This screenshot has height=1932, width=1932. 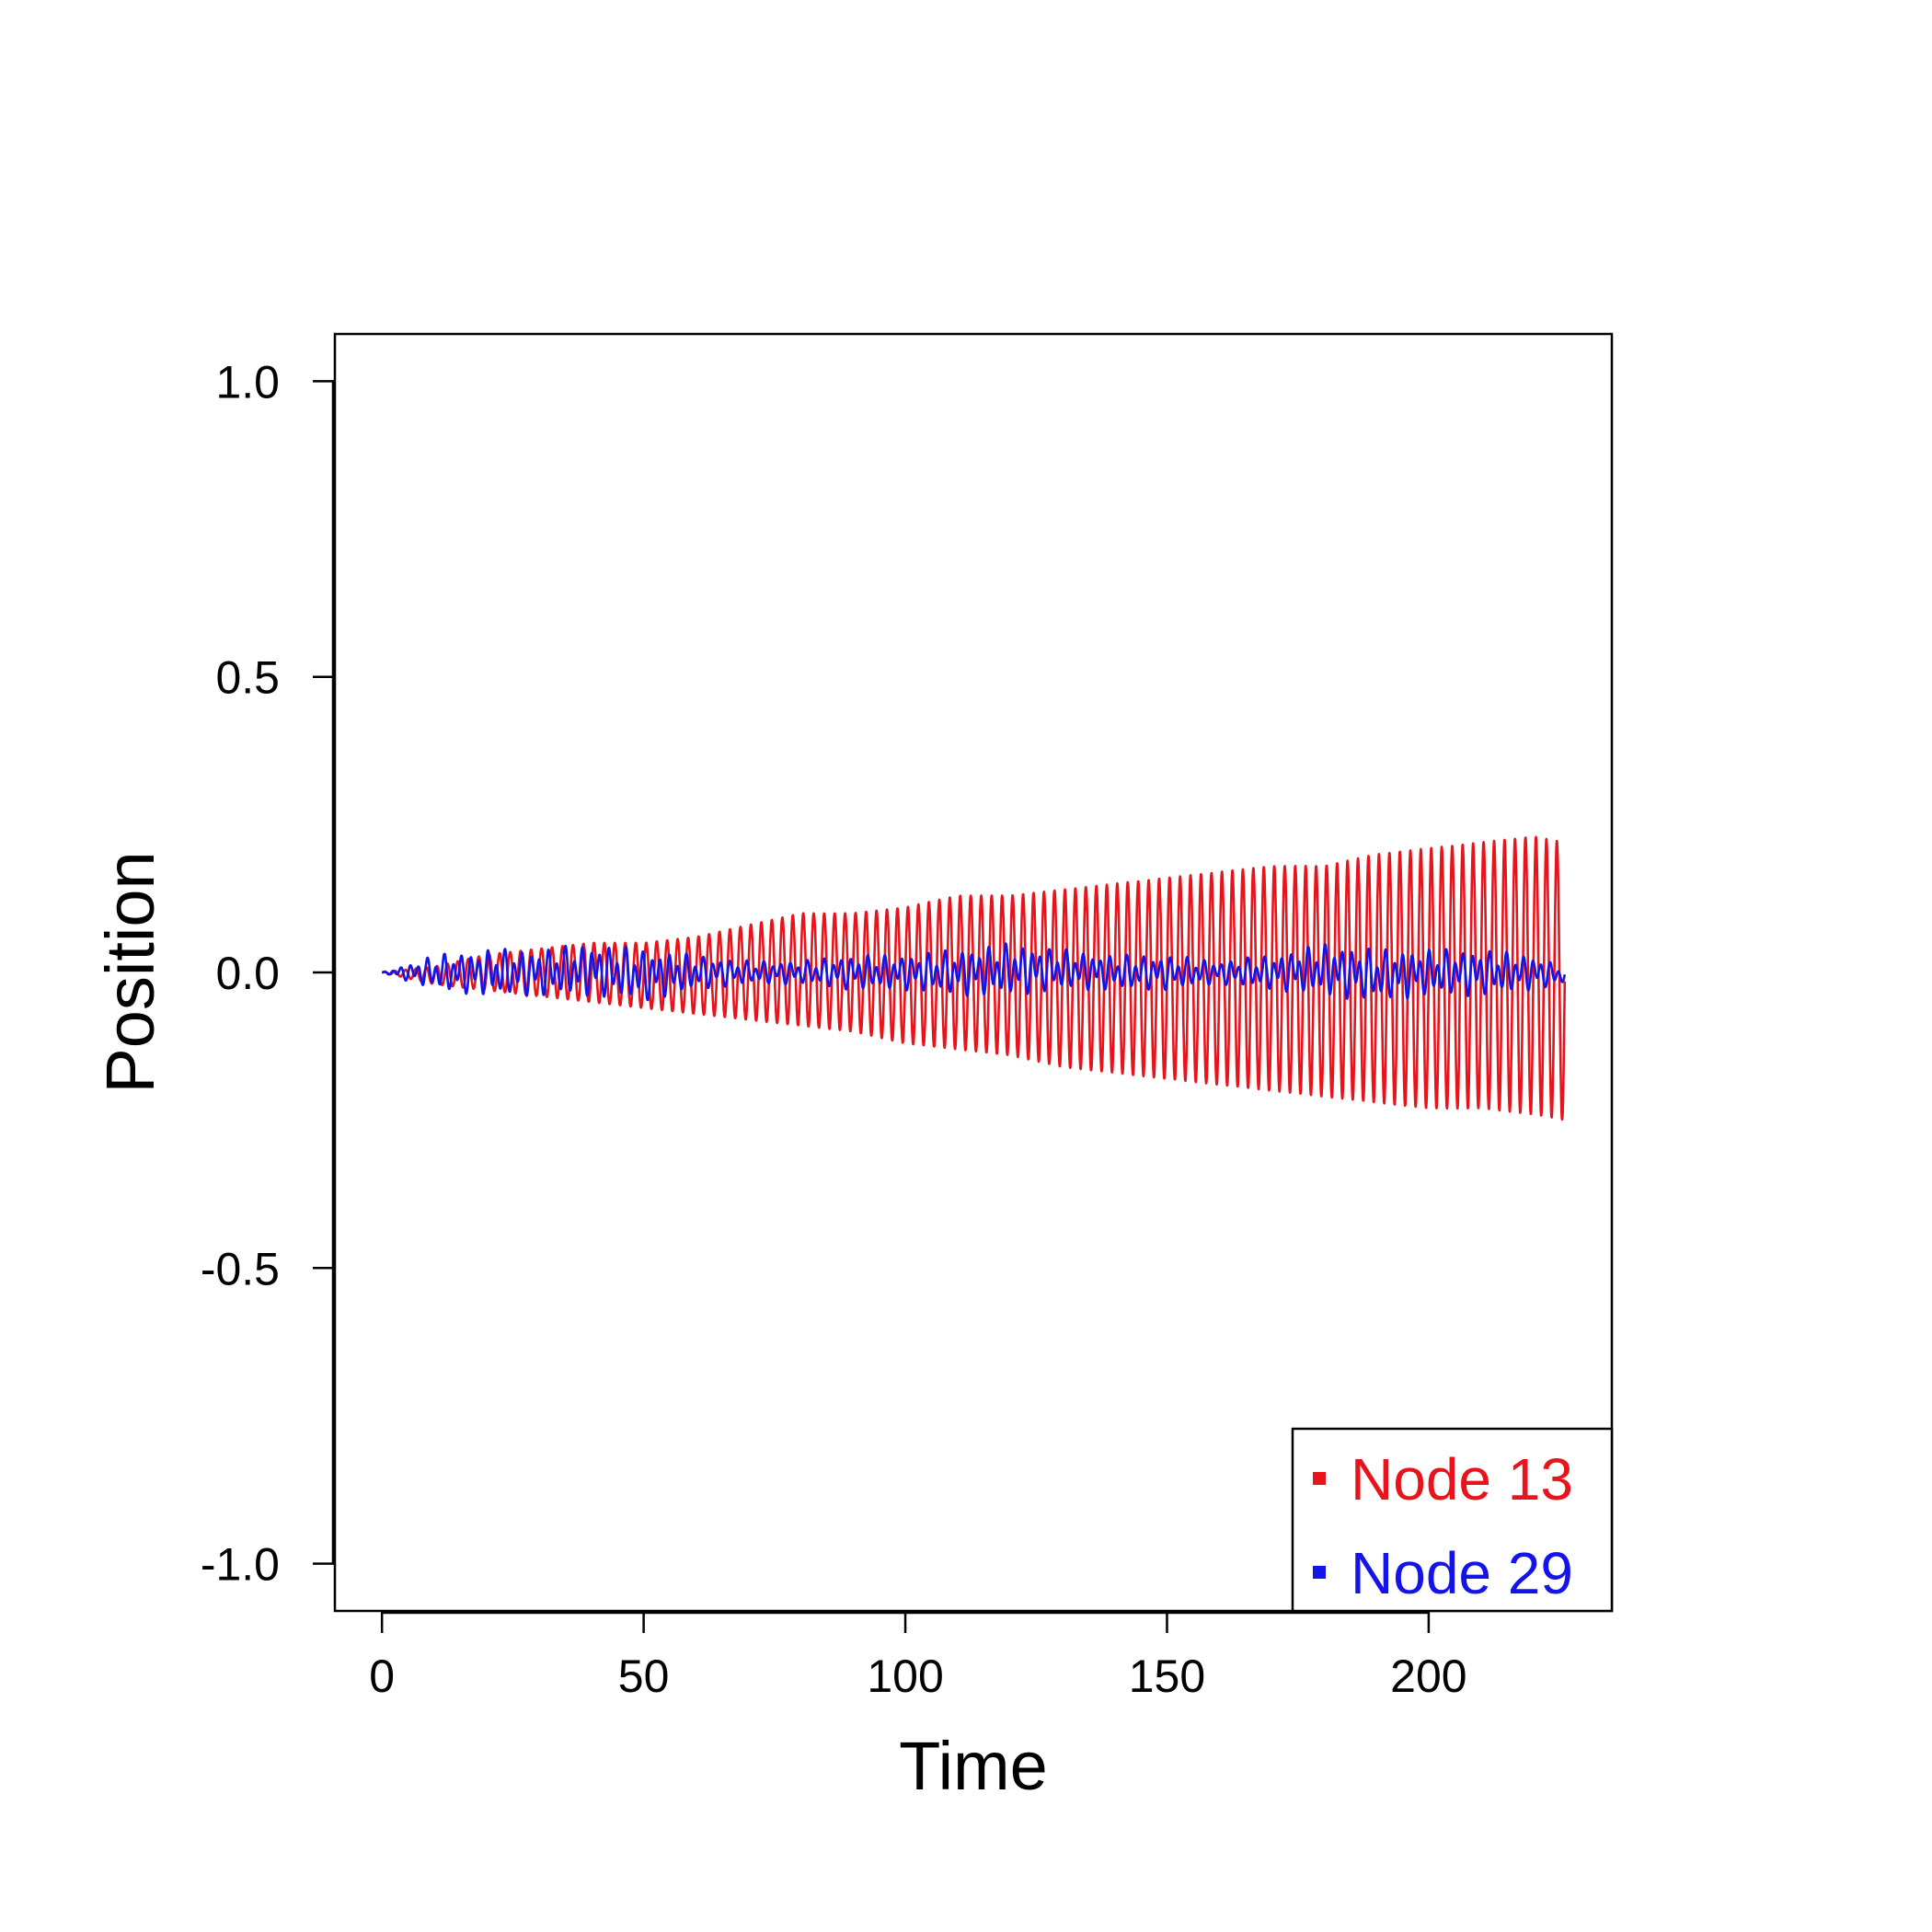 I want to click on x-axis: 0 50 100 150 200, so click(x=918, y=1656).